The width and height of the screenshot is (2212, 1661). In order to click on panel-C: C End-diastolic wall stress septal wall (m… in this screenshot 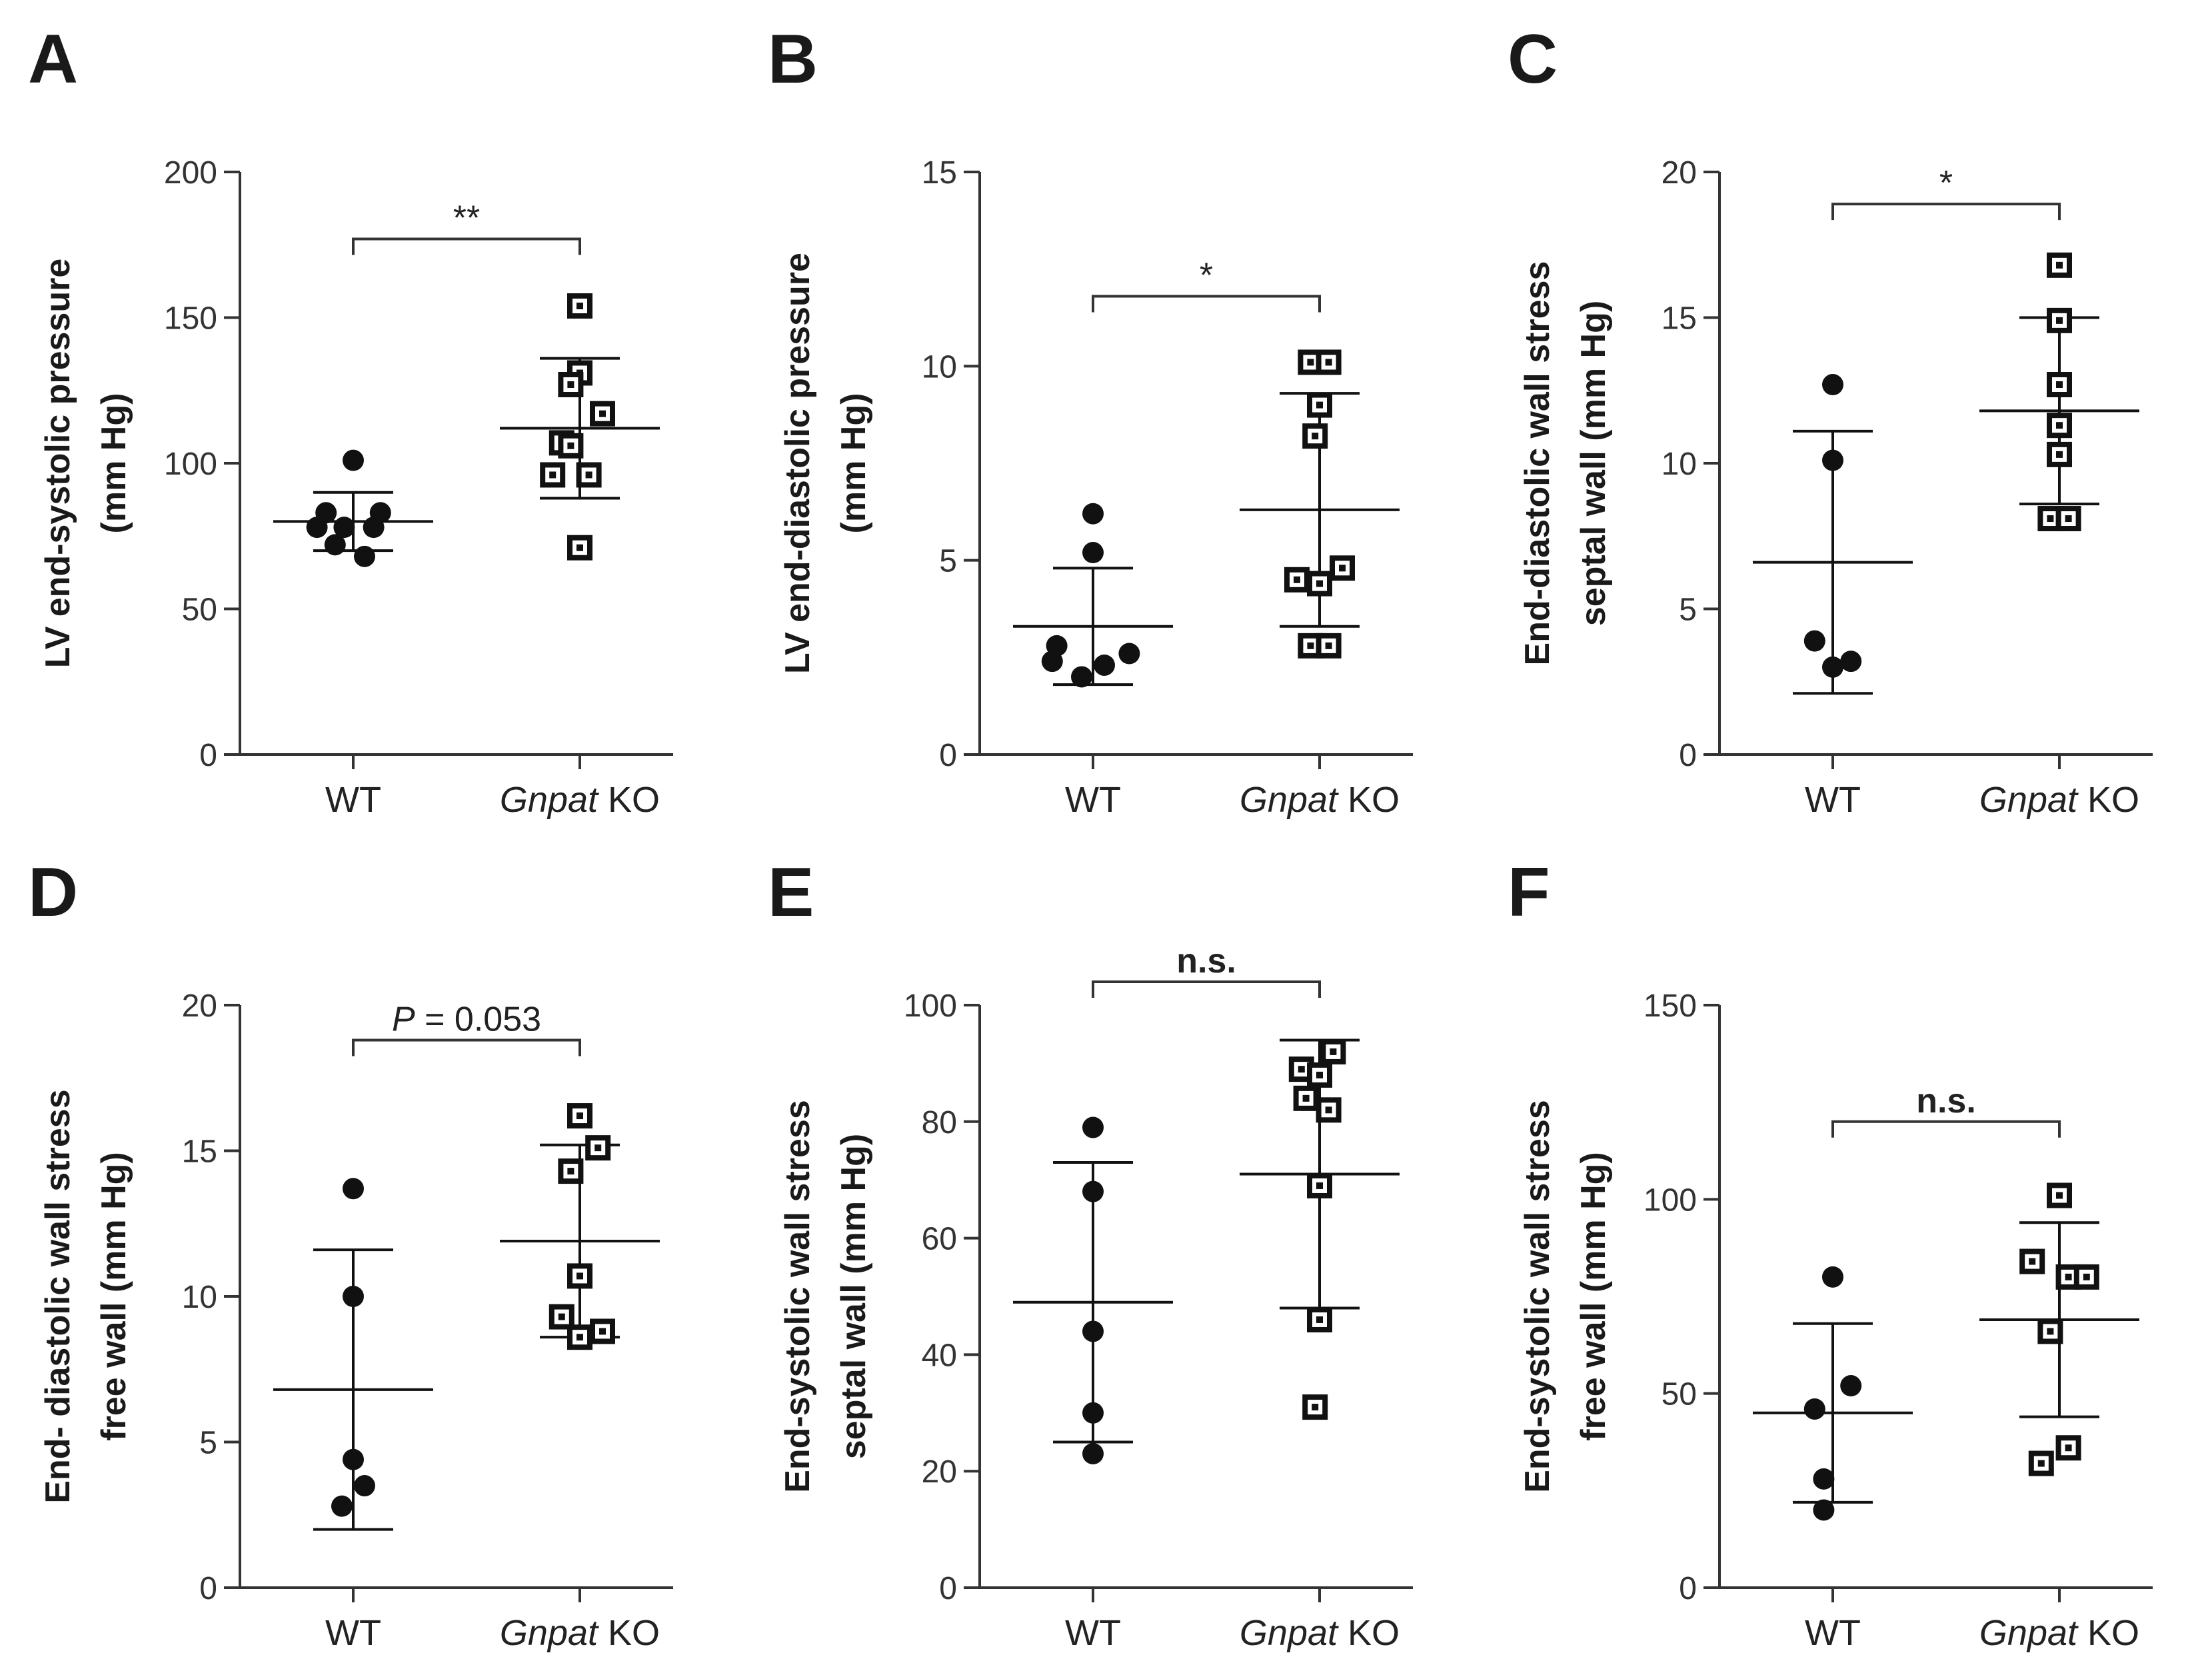, I will do `click(1831, 420)`.